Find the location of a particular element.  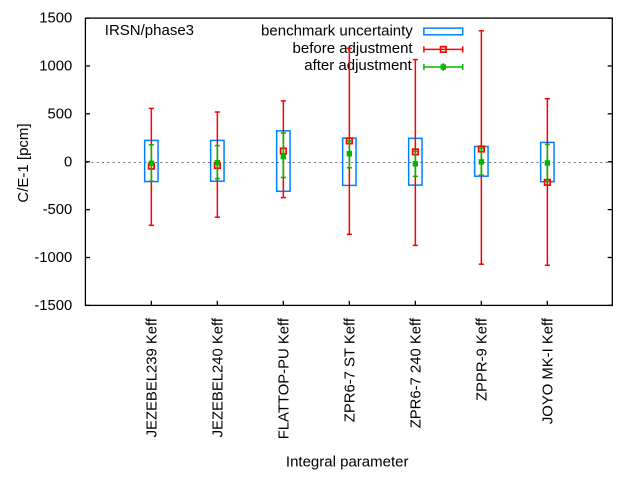

svg-text: ZPR6-7 240 Keff is located at coordinates (416, 372).